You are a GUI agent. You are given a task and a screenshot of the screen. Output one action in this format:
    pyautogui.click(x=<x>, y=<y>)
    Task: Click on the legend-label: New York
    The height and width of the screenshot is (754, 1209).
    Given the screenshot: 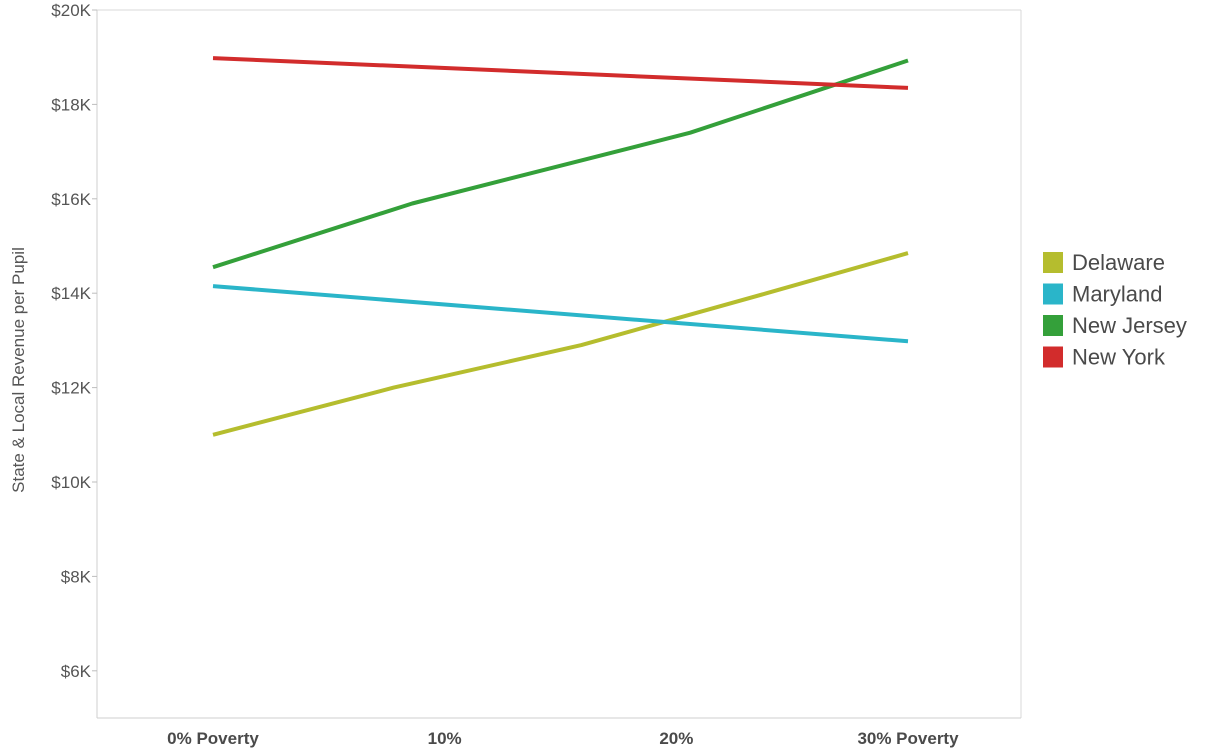 What is the action you would take?
    pyautogui.click(x=1119, y=357)
    